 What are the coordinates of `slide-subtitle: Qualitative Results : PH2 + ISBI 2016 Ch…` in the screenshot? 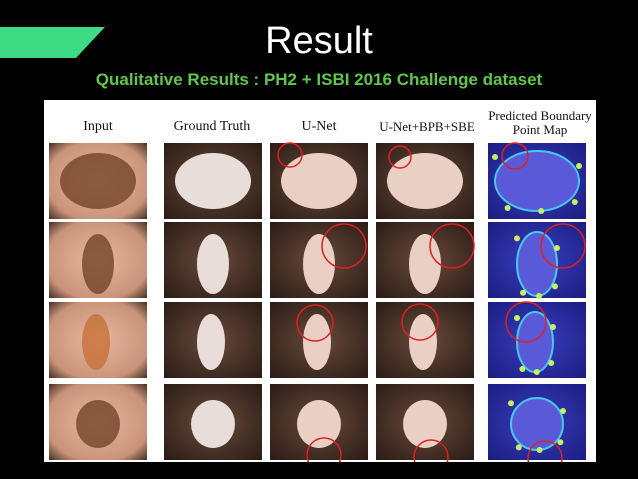 It's located at (319, 79).